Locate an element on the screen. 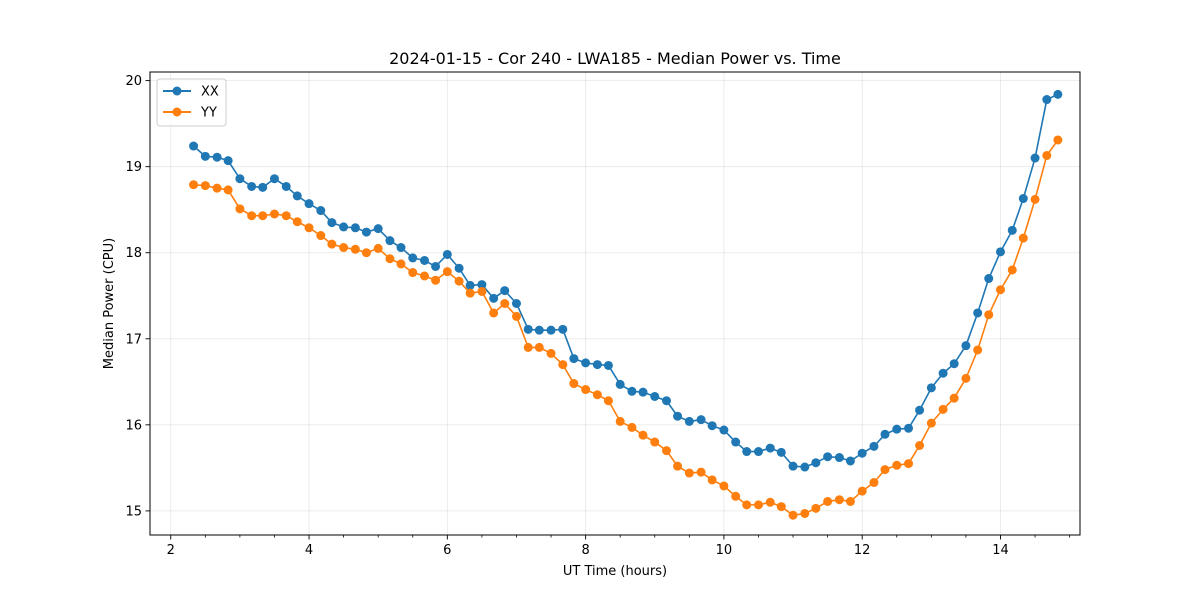  y-tick-label: 15 is located at coordinates (133, 511).